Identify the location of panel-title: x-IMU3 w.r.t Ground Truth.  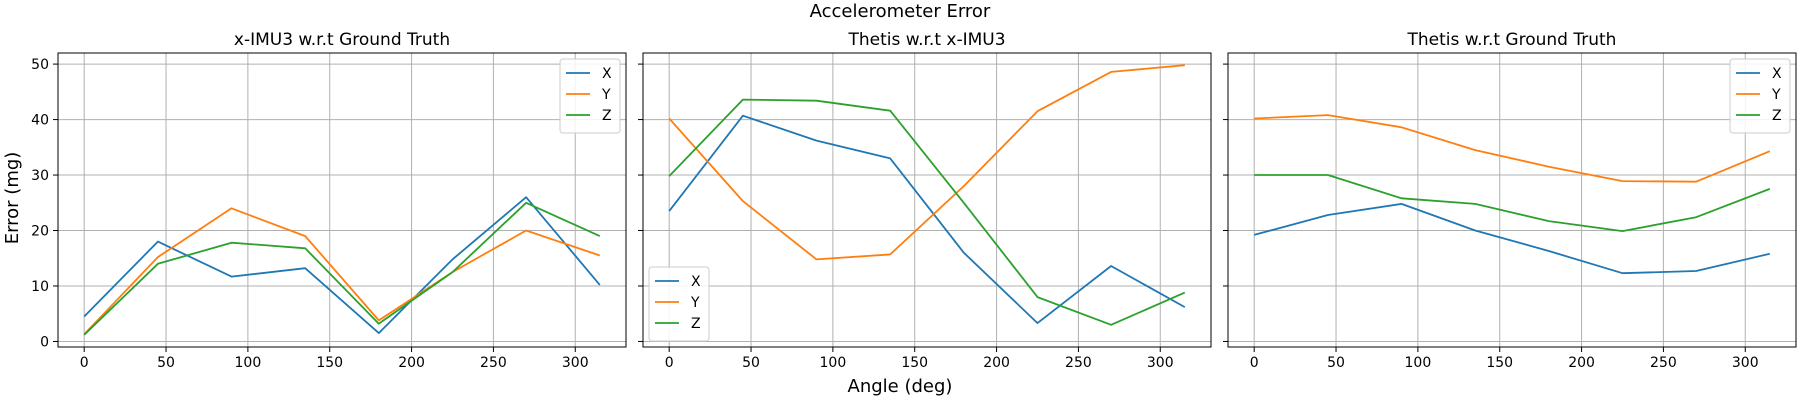
(342, 40).